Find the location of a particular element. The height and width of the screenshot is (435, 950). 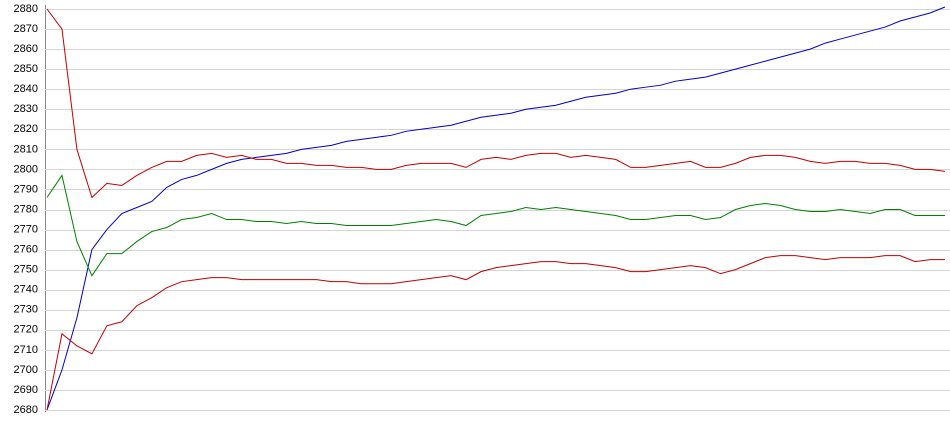

y-tick-label: 2690 is located at coordinates (26, 390).